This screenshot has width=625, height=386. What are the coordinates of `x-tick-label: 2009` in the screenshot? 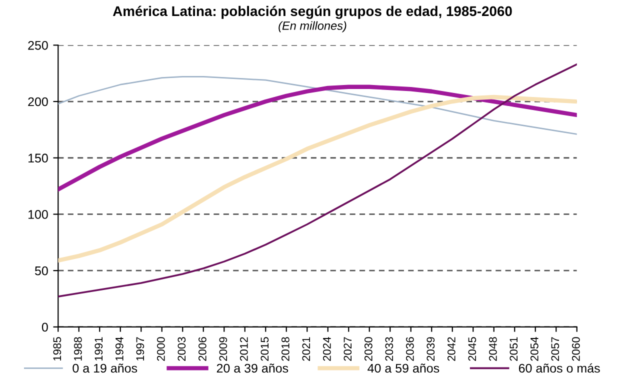 It's located at (223, 349).